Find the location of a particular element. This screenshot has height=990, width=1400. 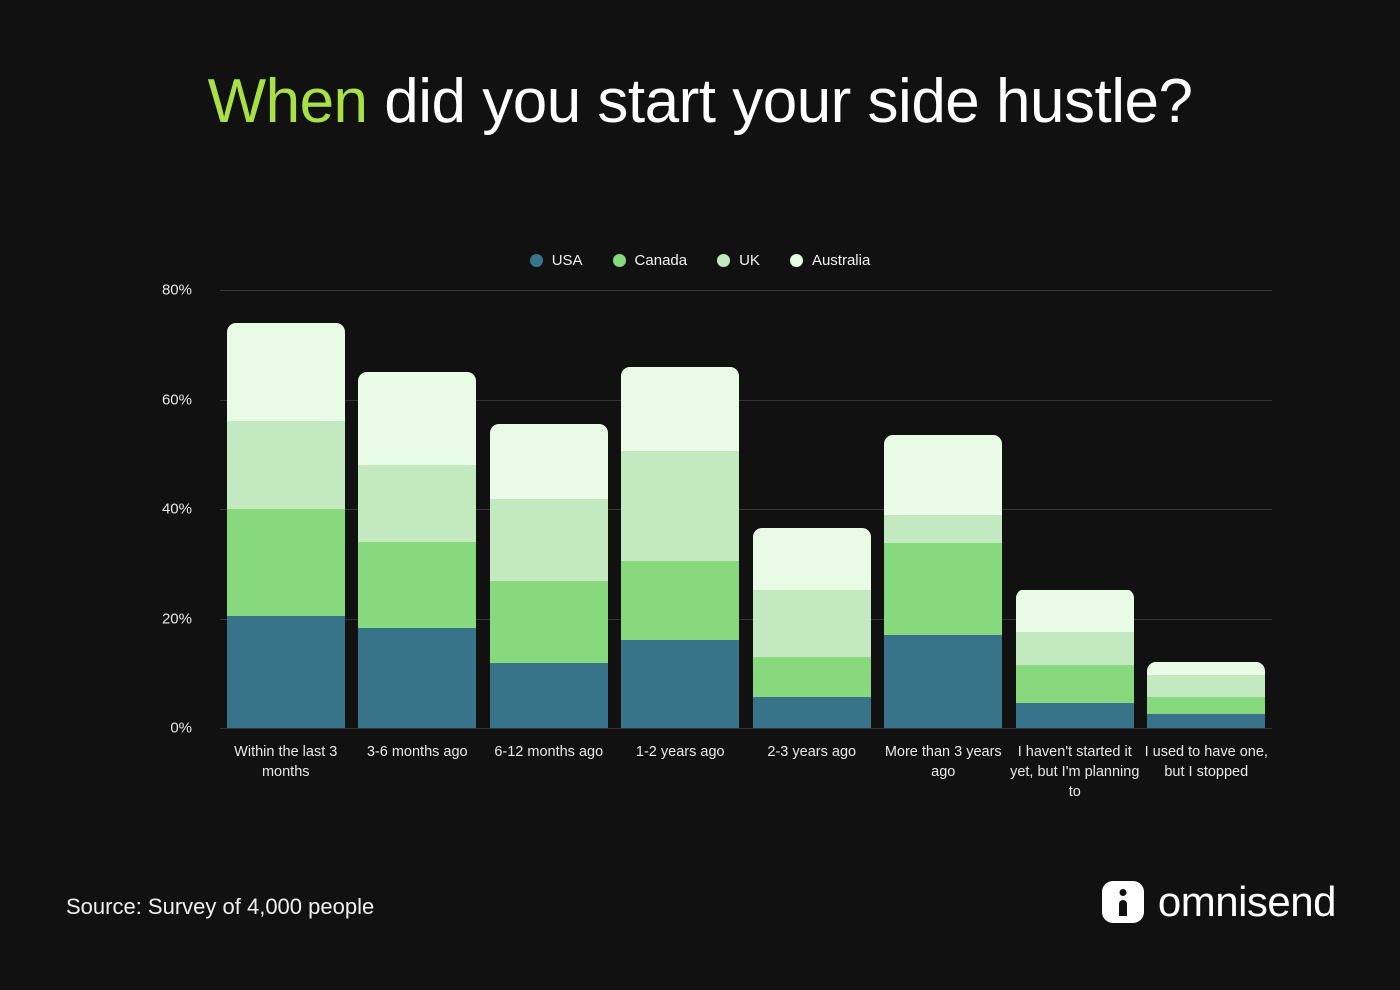

legend-item-australia: Australia is located at coordinates (830, 260).